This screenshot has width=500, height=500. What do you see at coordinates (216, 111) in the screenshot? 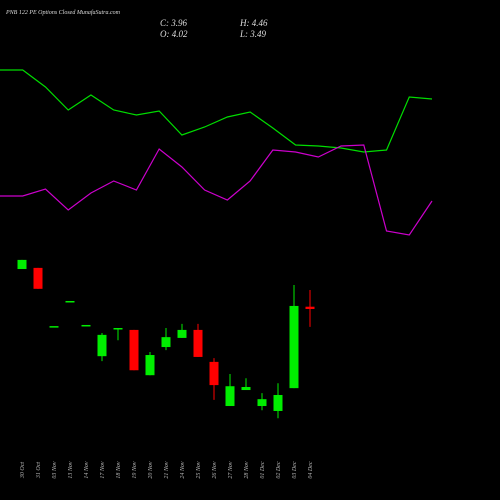
I see `indicator-line` at bounding box center [216, 111].